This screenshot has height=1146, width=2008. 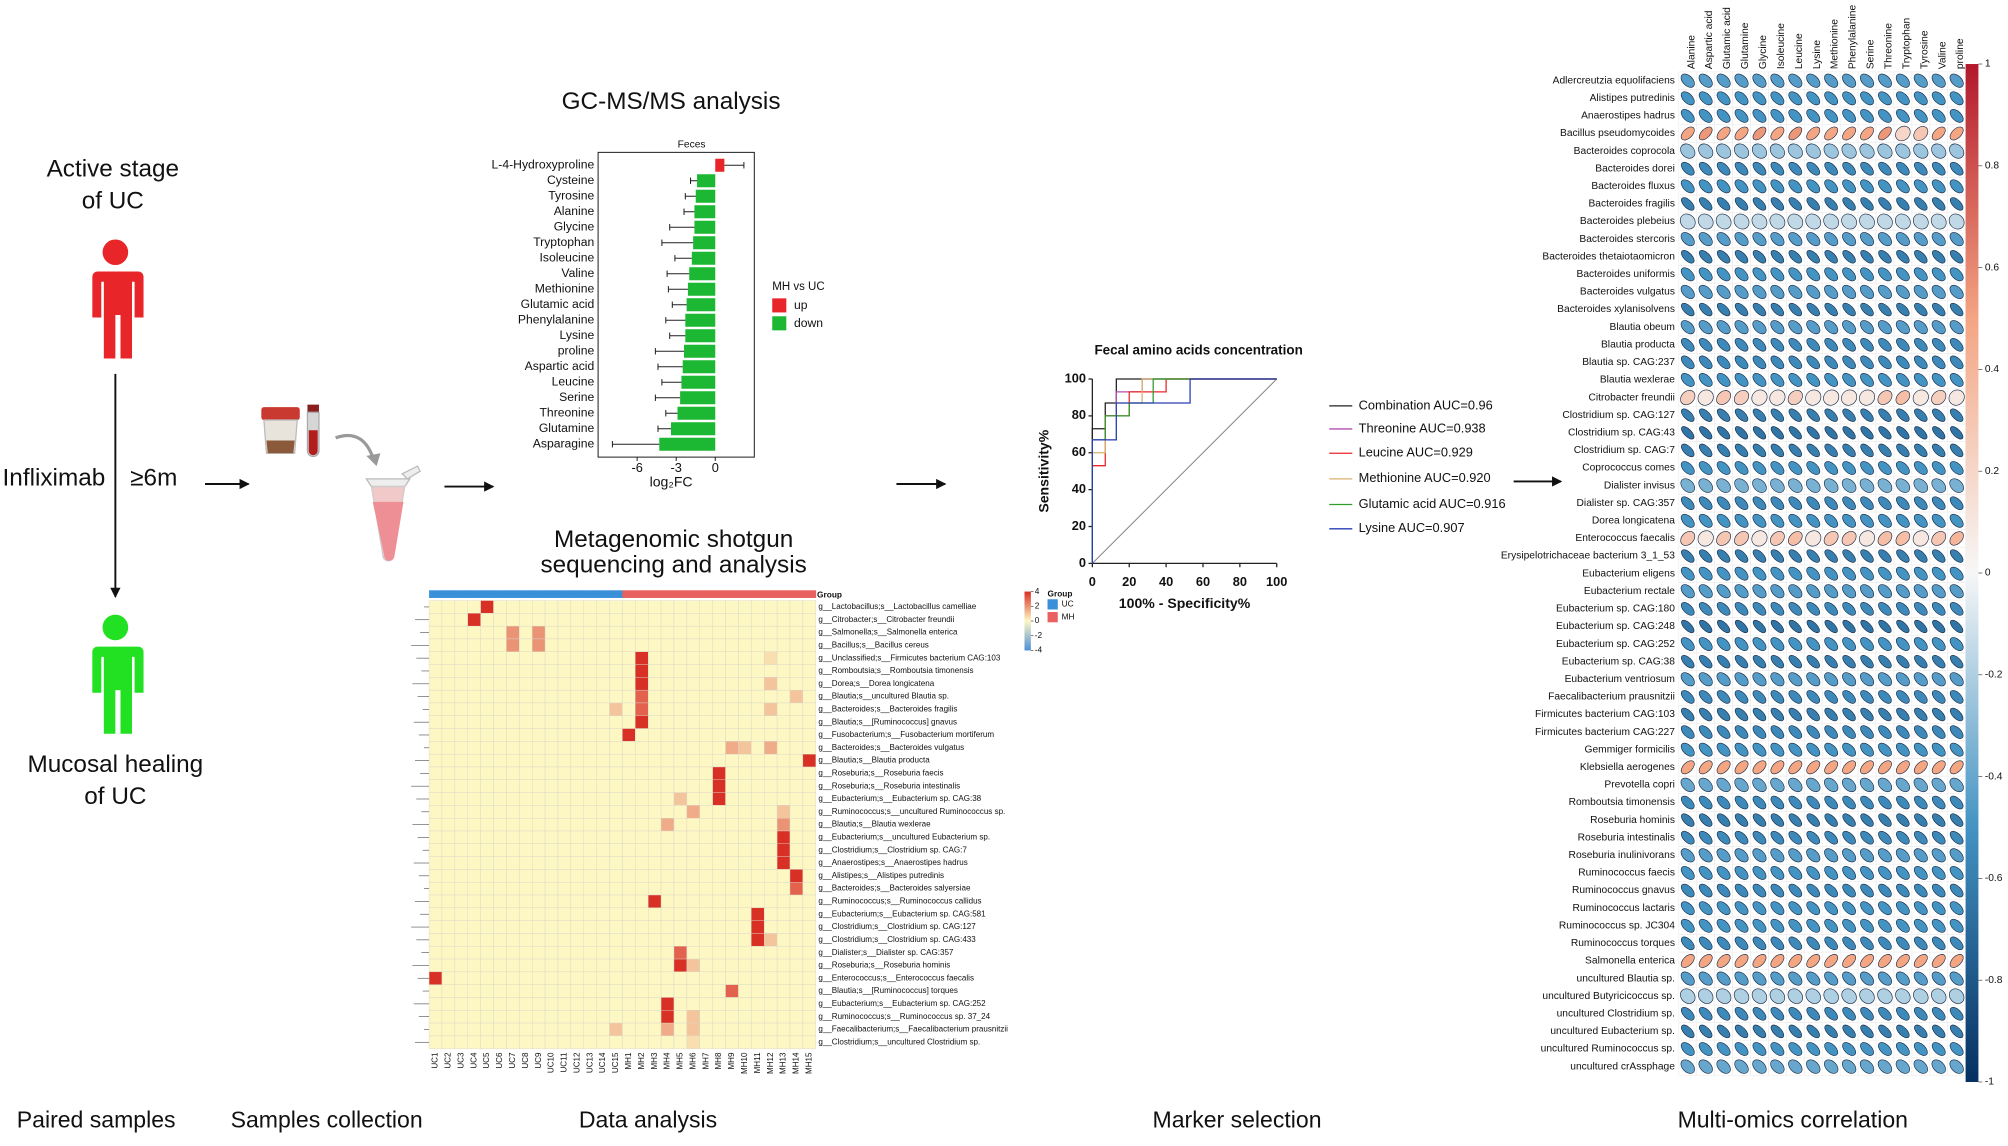 What do you see at coordinates (1129, 581) in the screenshot?
I see `x-tick-label: 20` at bounding box center [1129, 581].